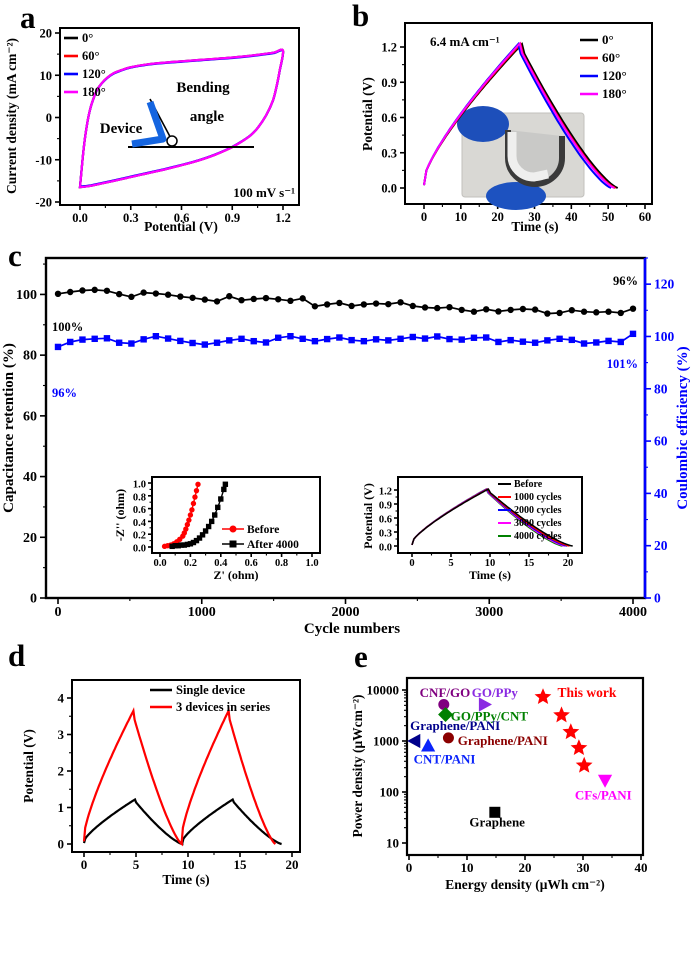 This screenshot has height=968, width=693. What do you see at coordinates (273, 545) in the screenshot?
I see `legend-label: After 4000` at bounding box center [273, 545].